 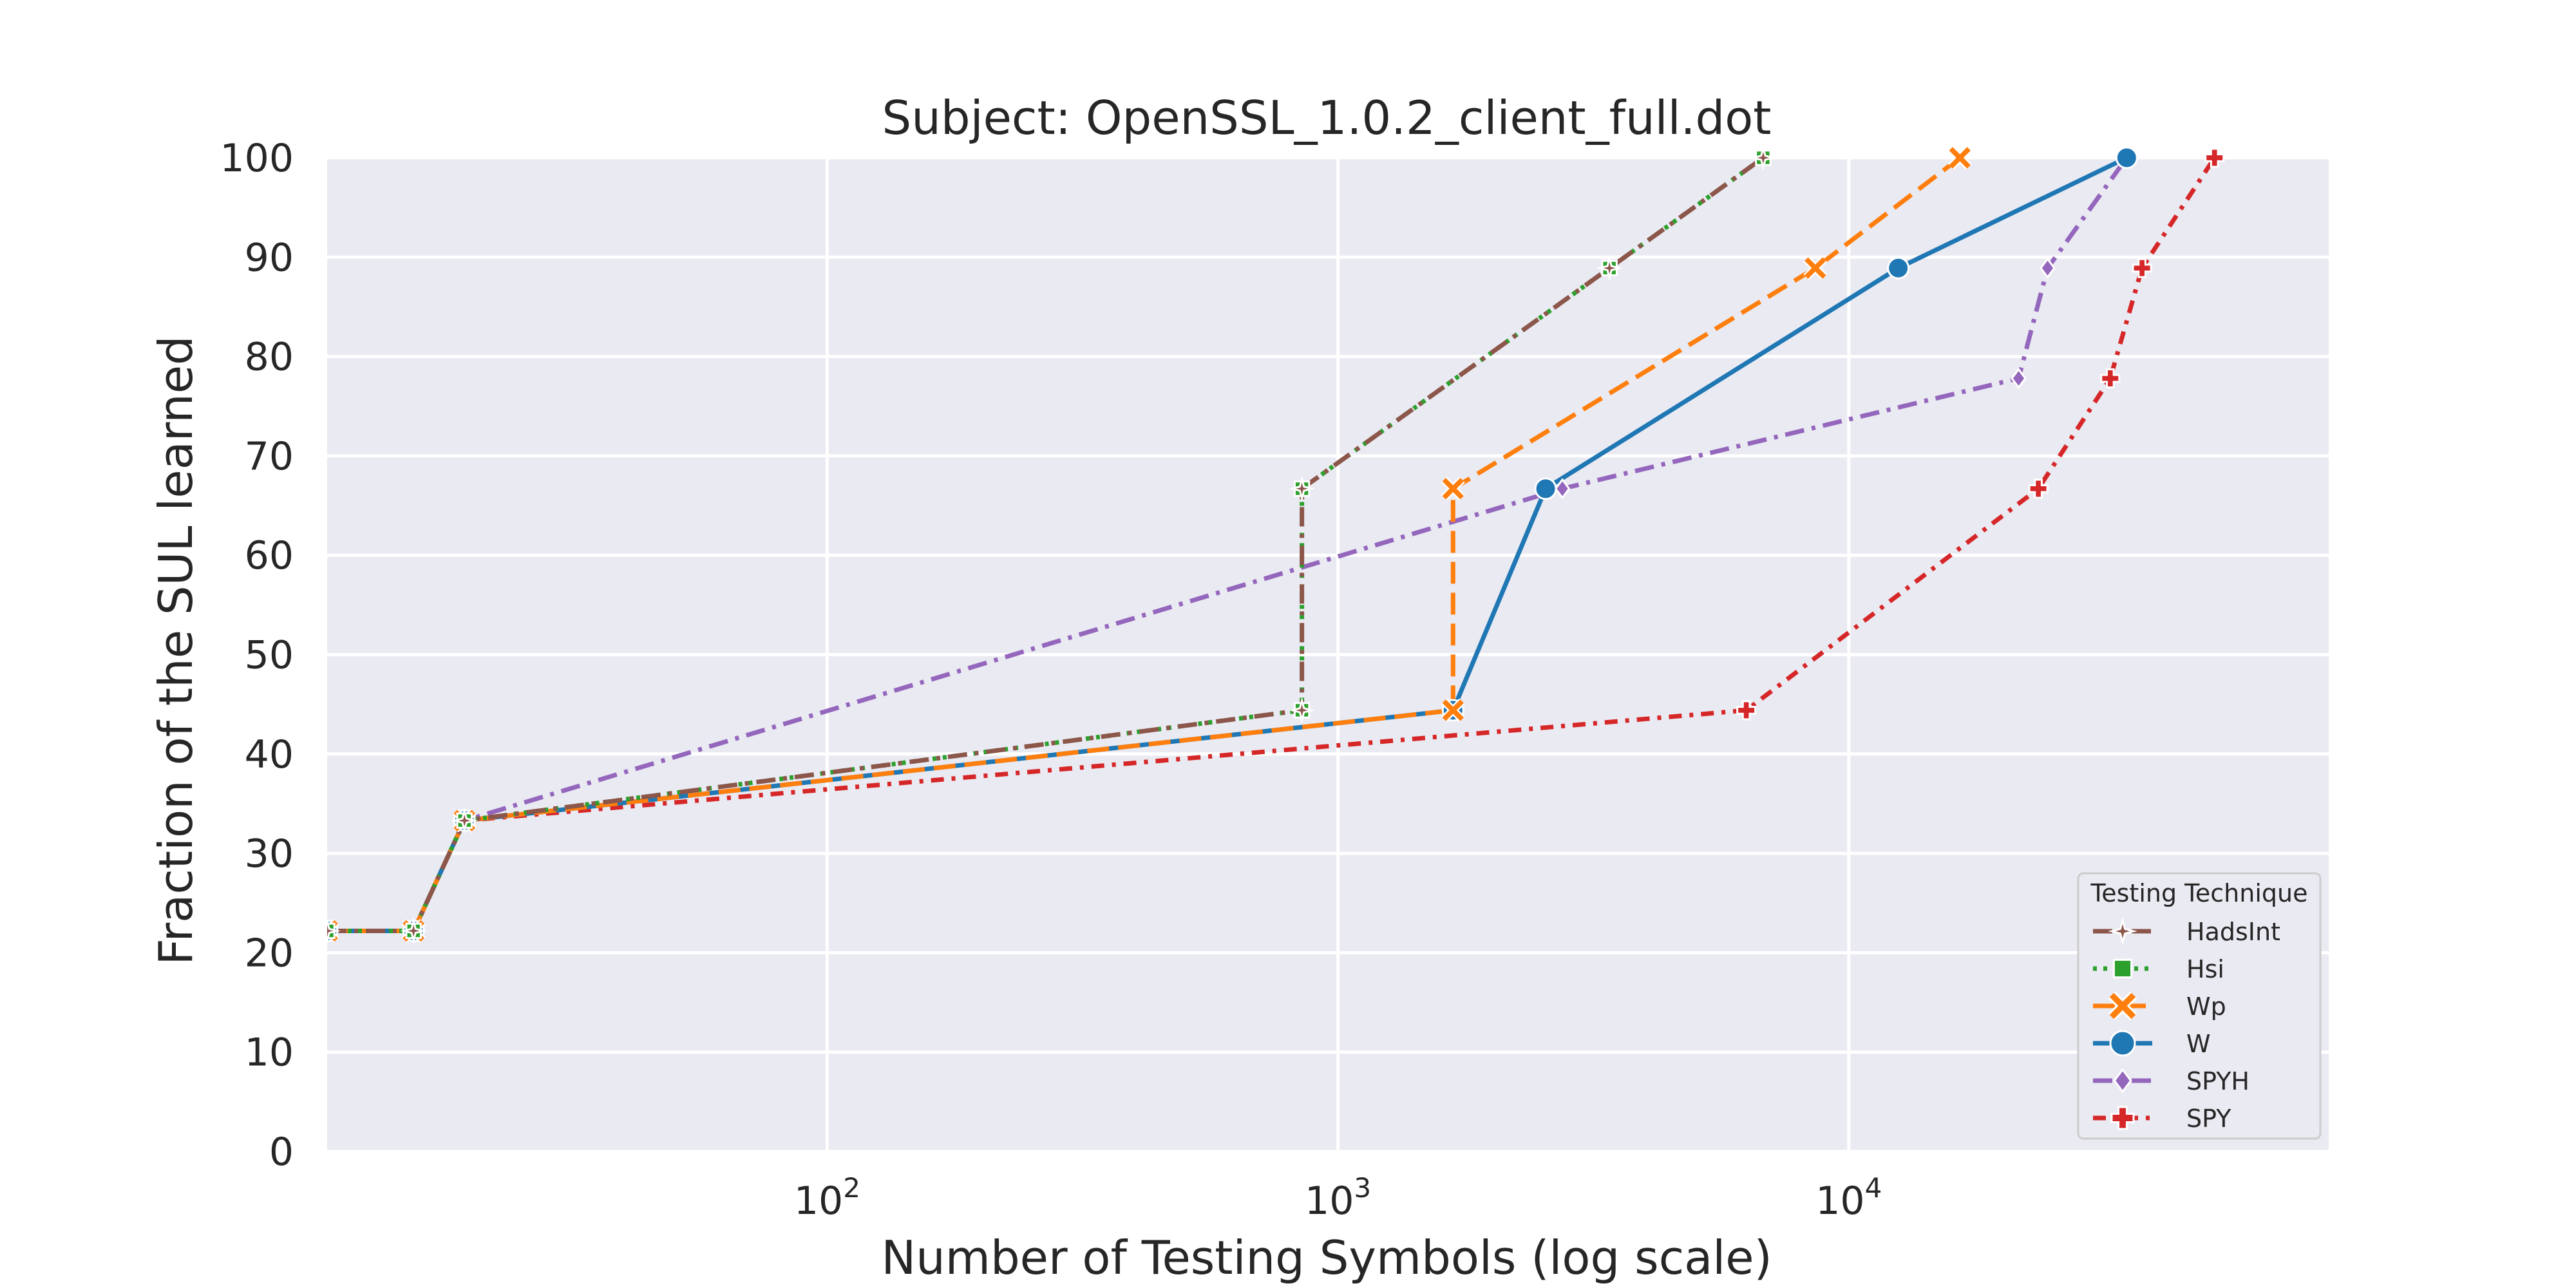 What do you see at coordinates (2122, 1006) in the screenshot?
I see `legend-marker-wp` at bounding box center [2122, 1006].